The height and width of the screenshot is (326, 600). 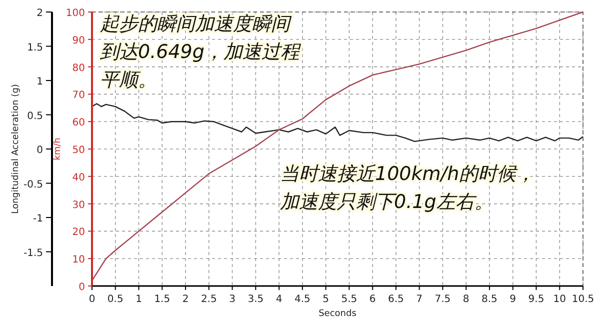 I want to click on y2-axis-title: km/h, so click(x=58, y=149).